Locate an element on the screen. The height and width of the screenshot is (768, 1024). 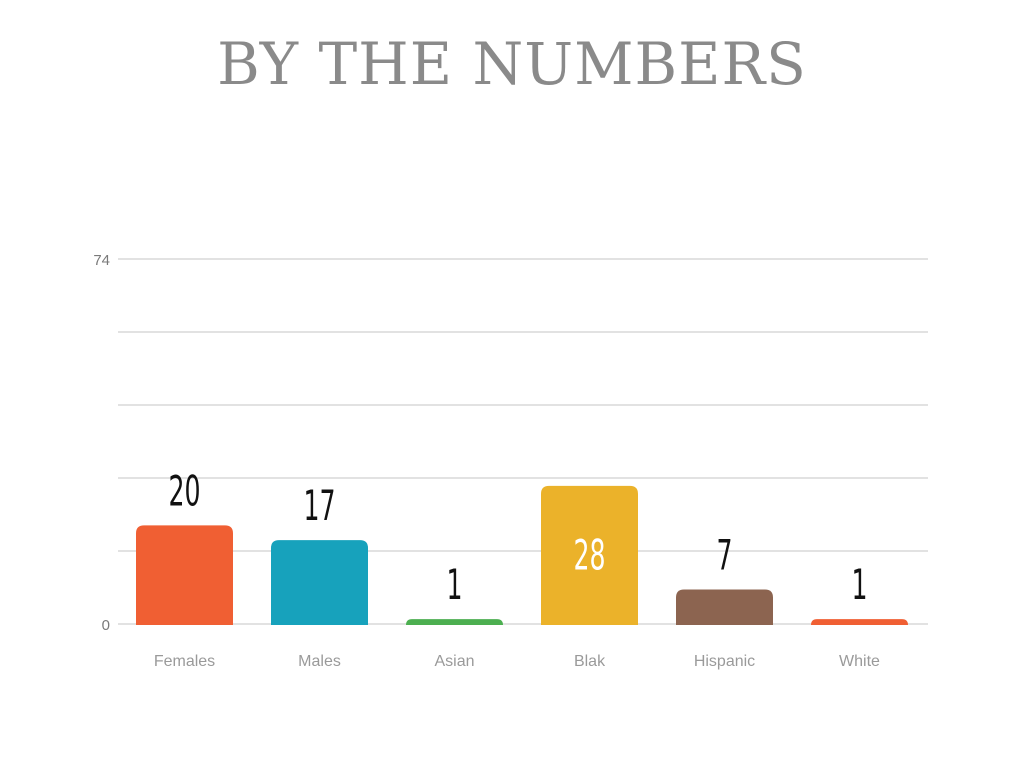
x-tick-label: White is located at coordinates (859, 661).